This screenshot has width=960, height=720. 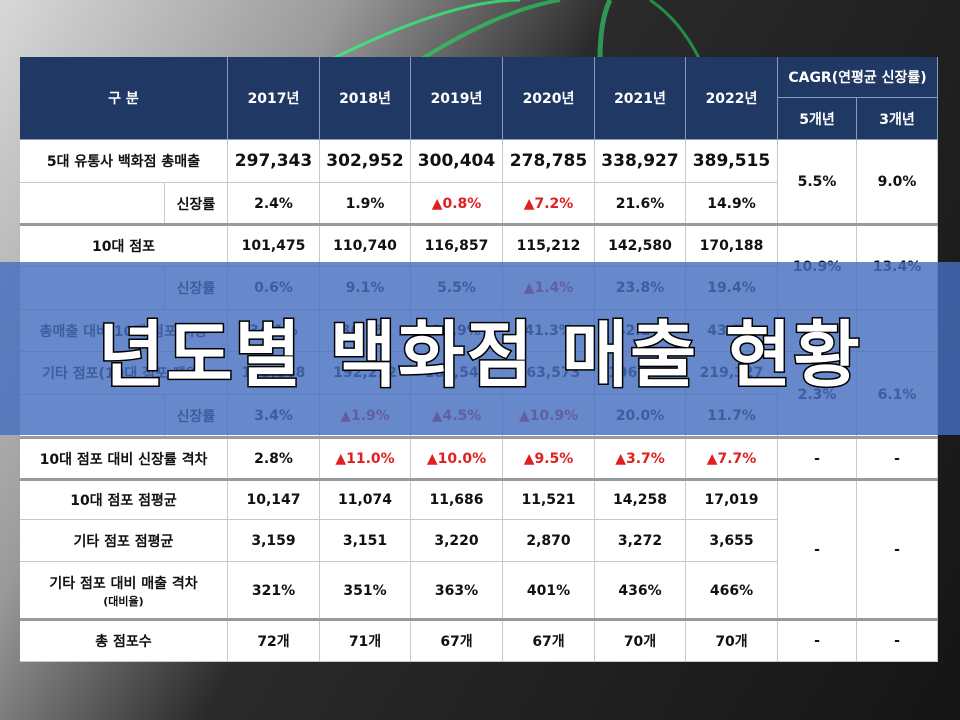 I want to click on row-label: 10대 점포 대비 신장률 격차, so click(x=124, y=459).